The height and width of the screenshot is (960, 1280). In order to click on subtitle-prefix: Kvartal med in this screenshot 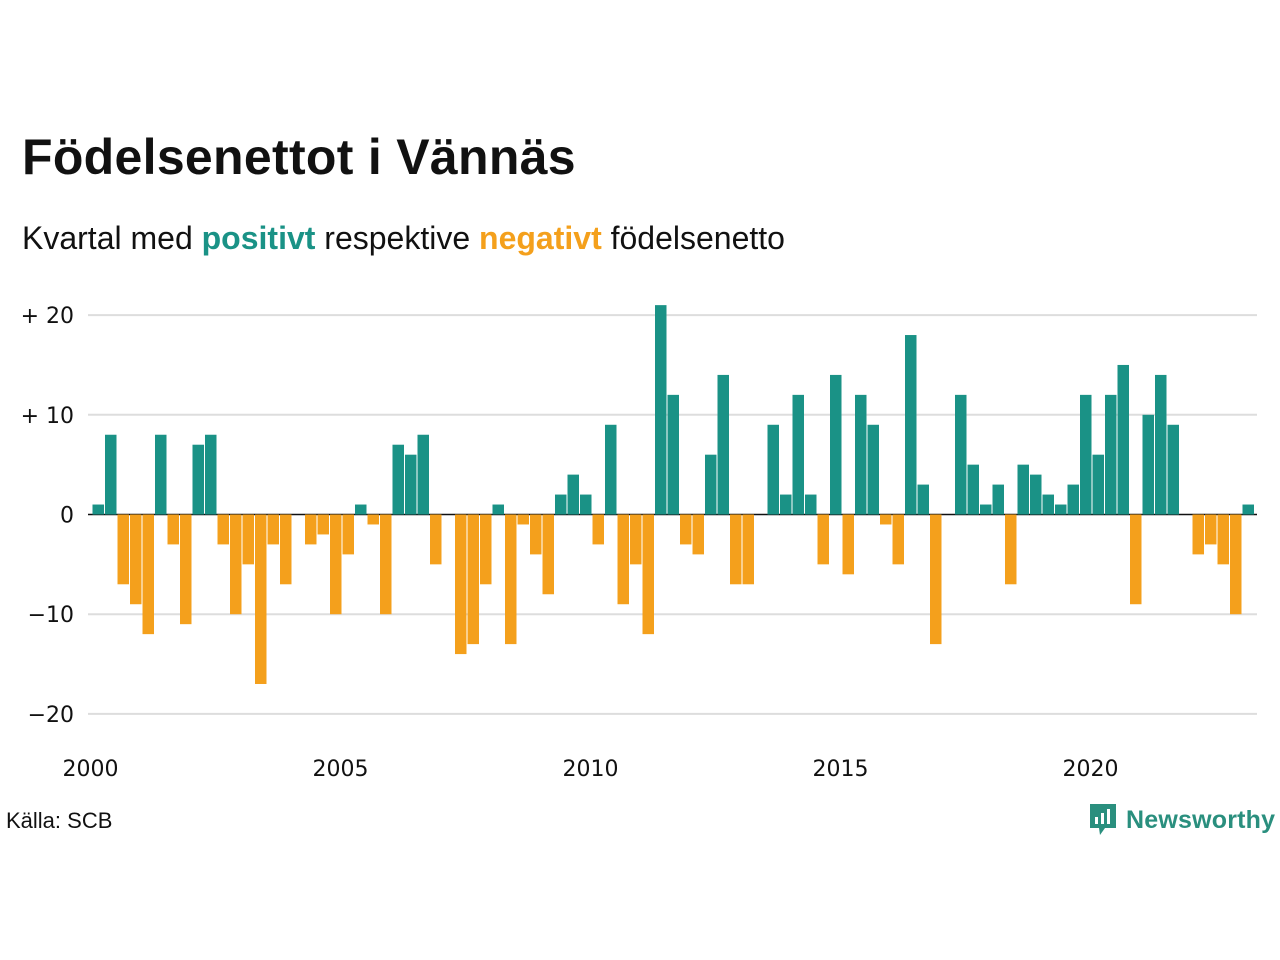, I will do `click(112, 238)`.